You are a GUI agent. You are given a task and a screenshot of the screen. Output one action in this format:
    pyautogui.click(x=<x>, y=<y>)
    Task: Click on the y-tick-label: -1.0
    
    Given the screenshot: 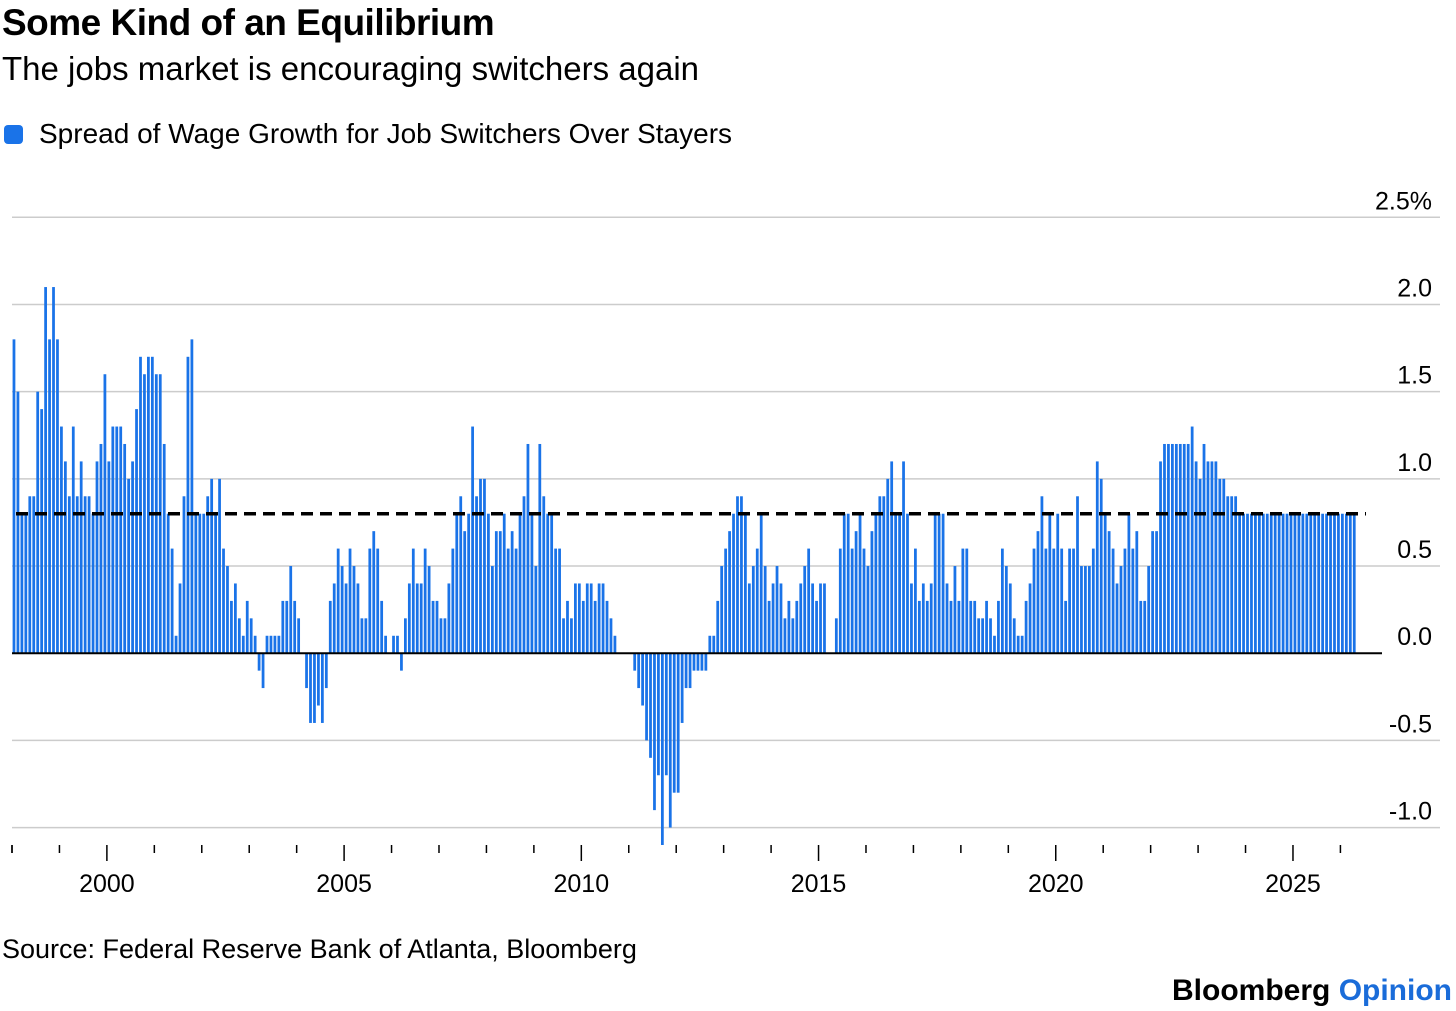 What is the action you would take?
    pyautogui.click(x=1410, y=812)
    